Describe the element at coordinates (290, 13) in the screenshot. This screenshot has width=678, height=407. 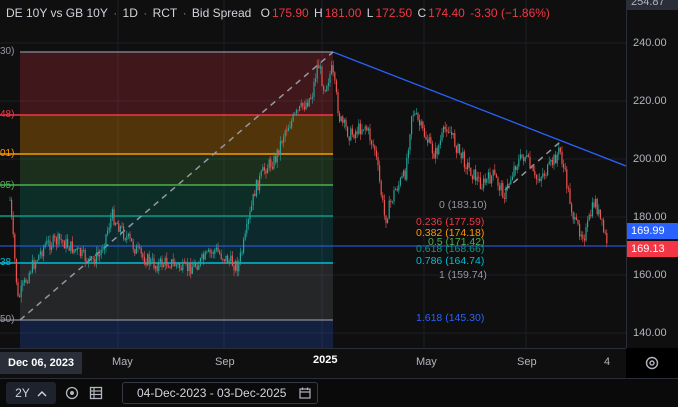
I see `open-value: 175.90` at that location.